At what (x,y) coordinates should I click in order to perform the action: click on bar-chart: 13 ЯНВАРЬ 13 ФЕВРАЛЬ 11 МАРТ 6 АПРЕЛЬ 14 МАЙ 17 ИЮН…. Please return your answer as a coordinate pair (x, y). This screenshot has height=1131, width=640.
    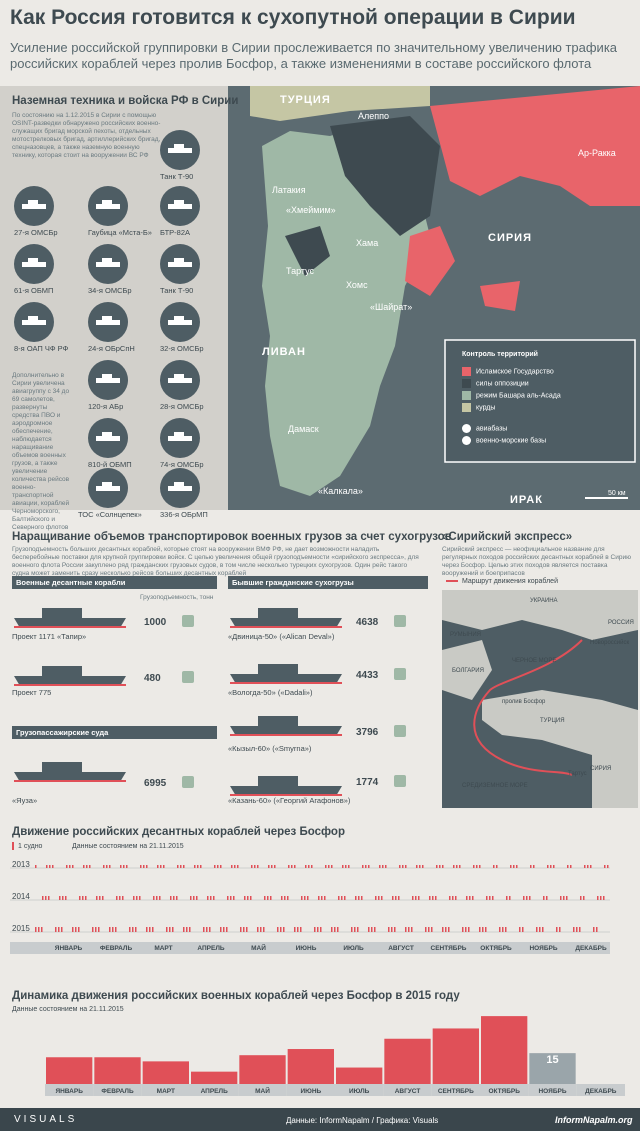
    Looking at the image, I should click on (335, 1056).